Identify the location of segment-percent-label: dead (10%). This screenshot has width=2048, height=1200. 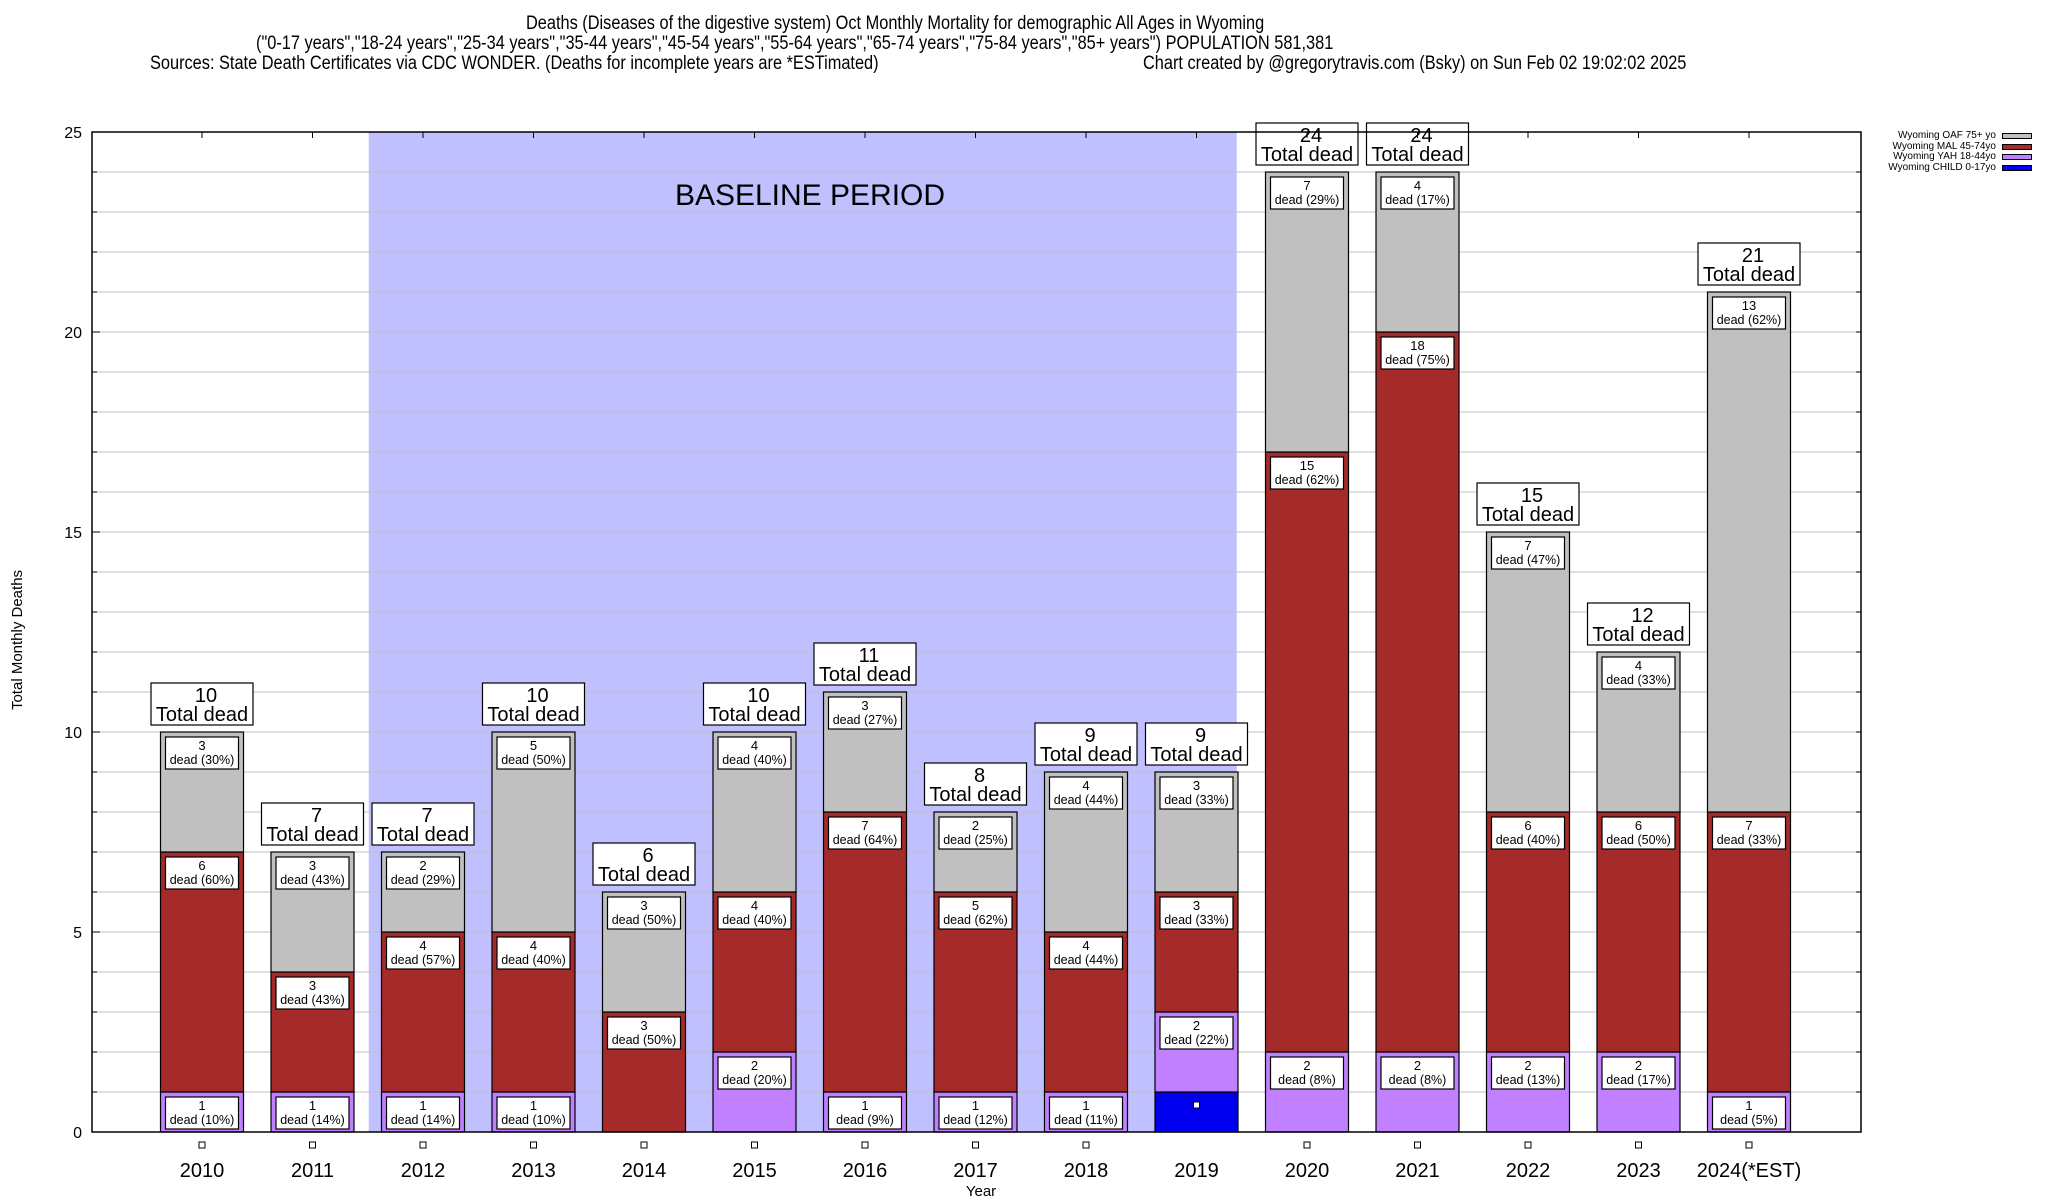
(202, 1120).